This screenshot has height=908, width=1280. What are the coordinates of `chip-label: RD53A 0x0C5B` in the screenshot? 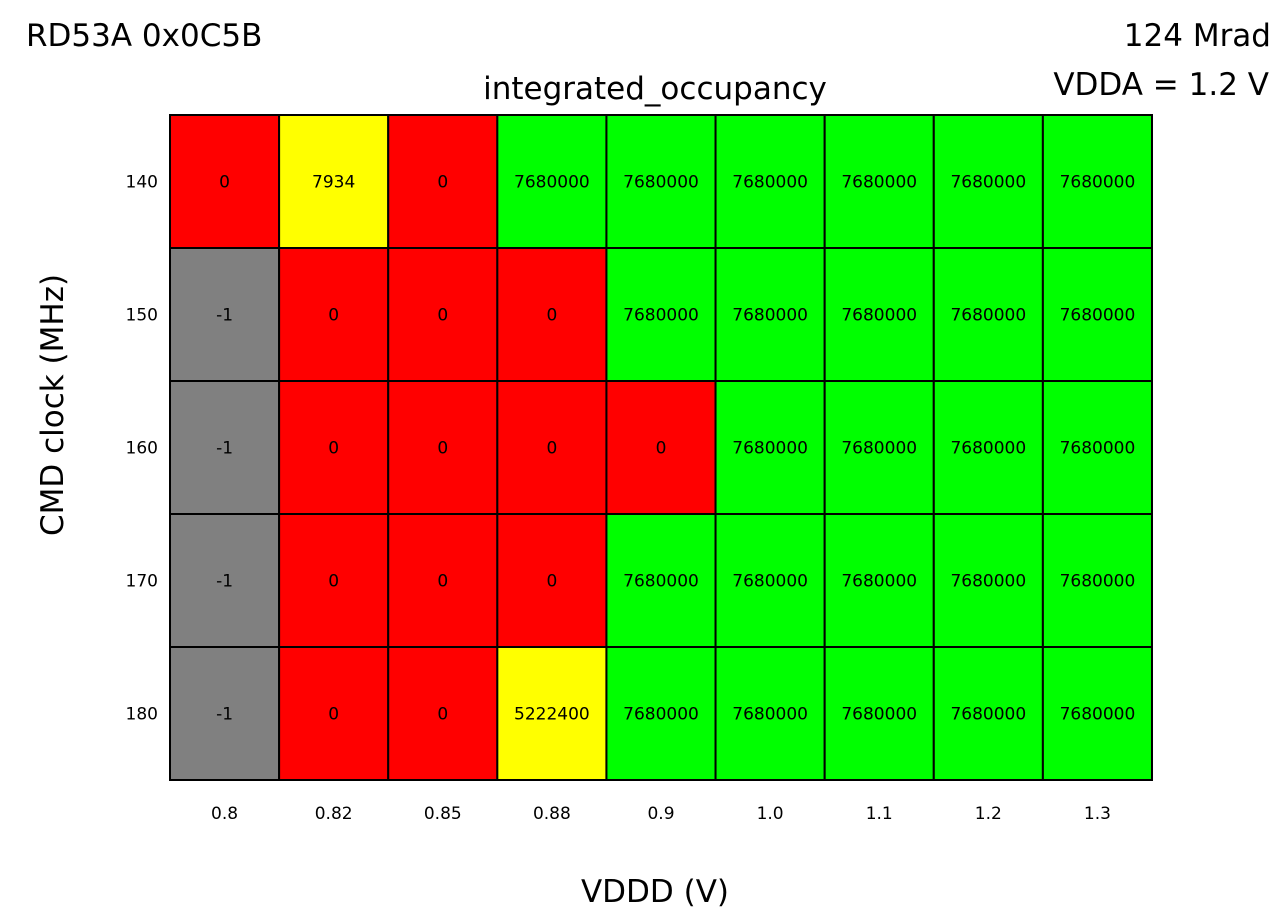 It's located at (144, 36).